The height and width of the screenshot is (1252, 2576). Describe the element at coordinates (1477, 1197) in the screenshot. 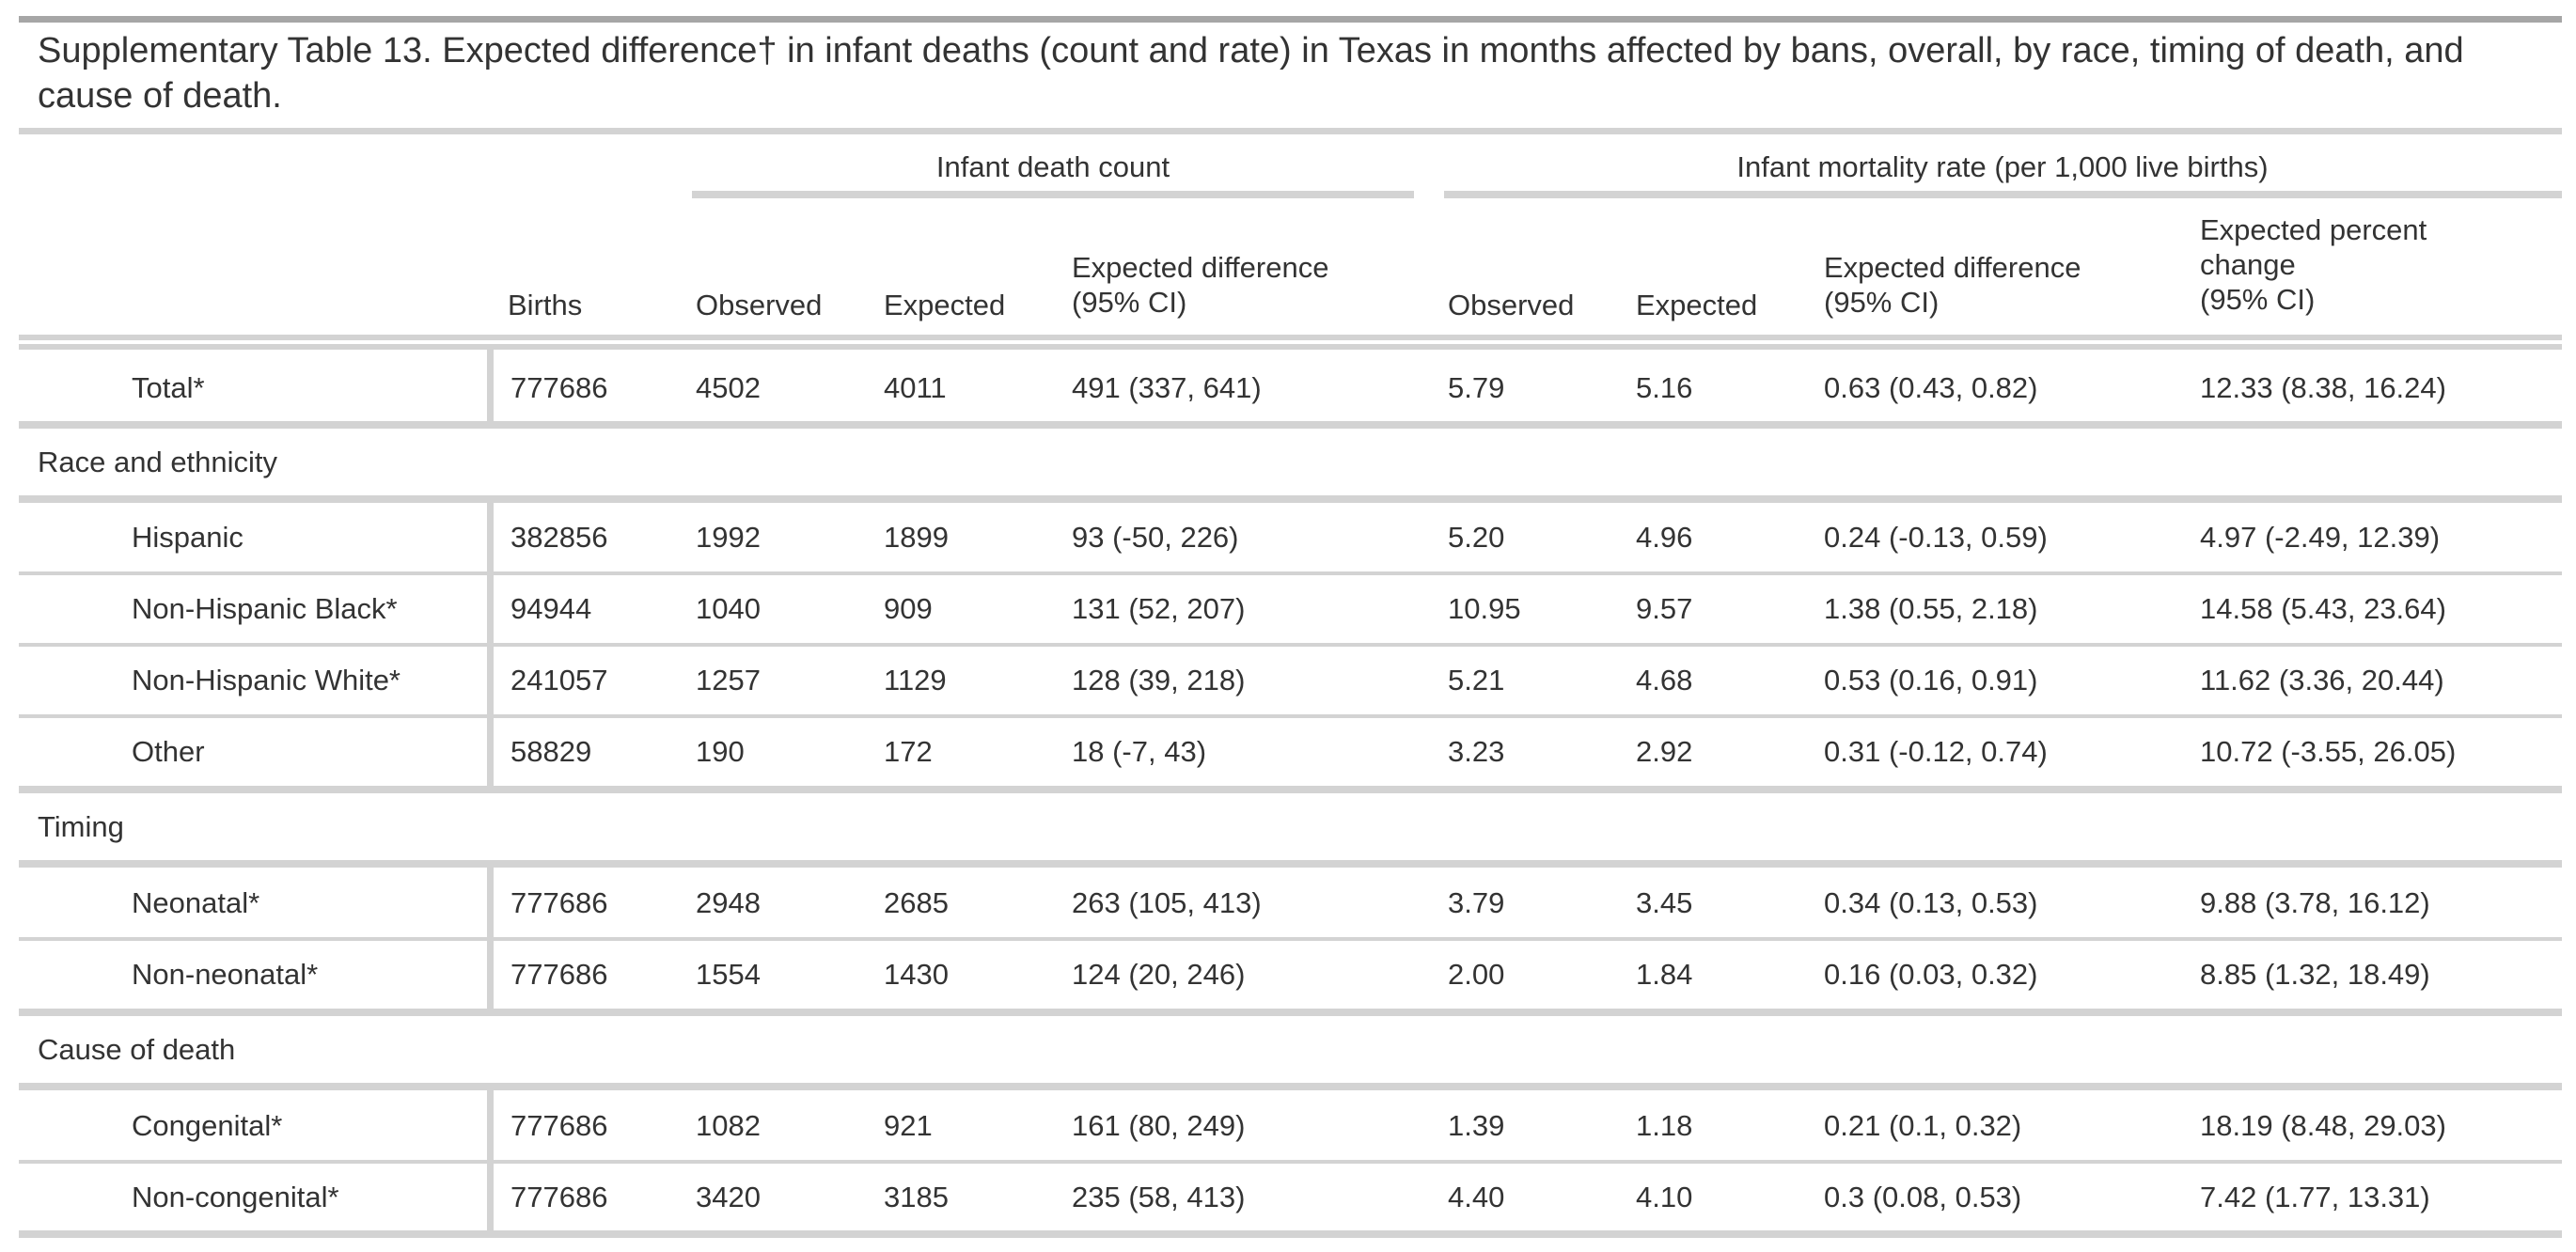

I see `cell-observed-rate: 4.40` at that location.